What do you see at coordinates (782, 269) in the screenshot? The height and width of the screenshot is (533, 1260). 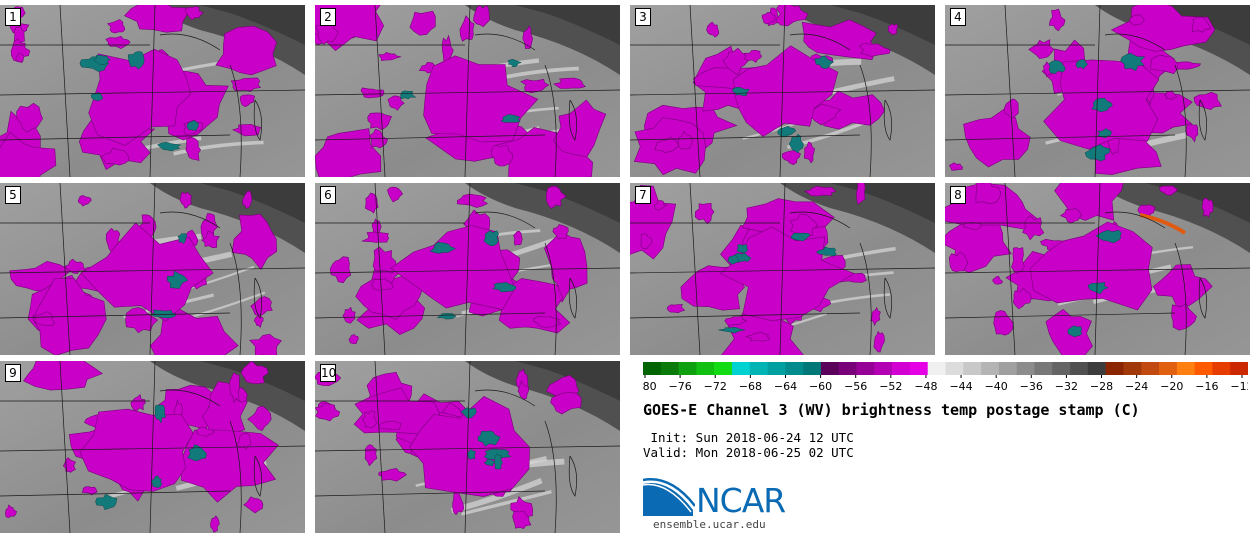 I see `map-panel: 7` at bounding box center [782, 269].